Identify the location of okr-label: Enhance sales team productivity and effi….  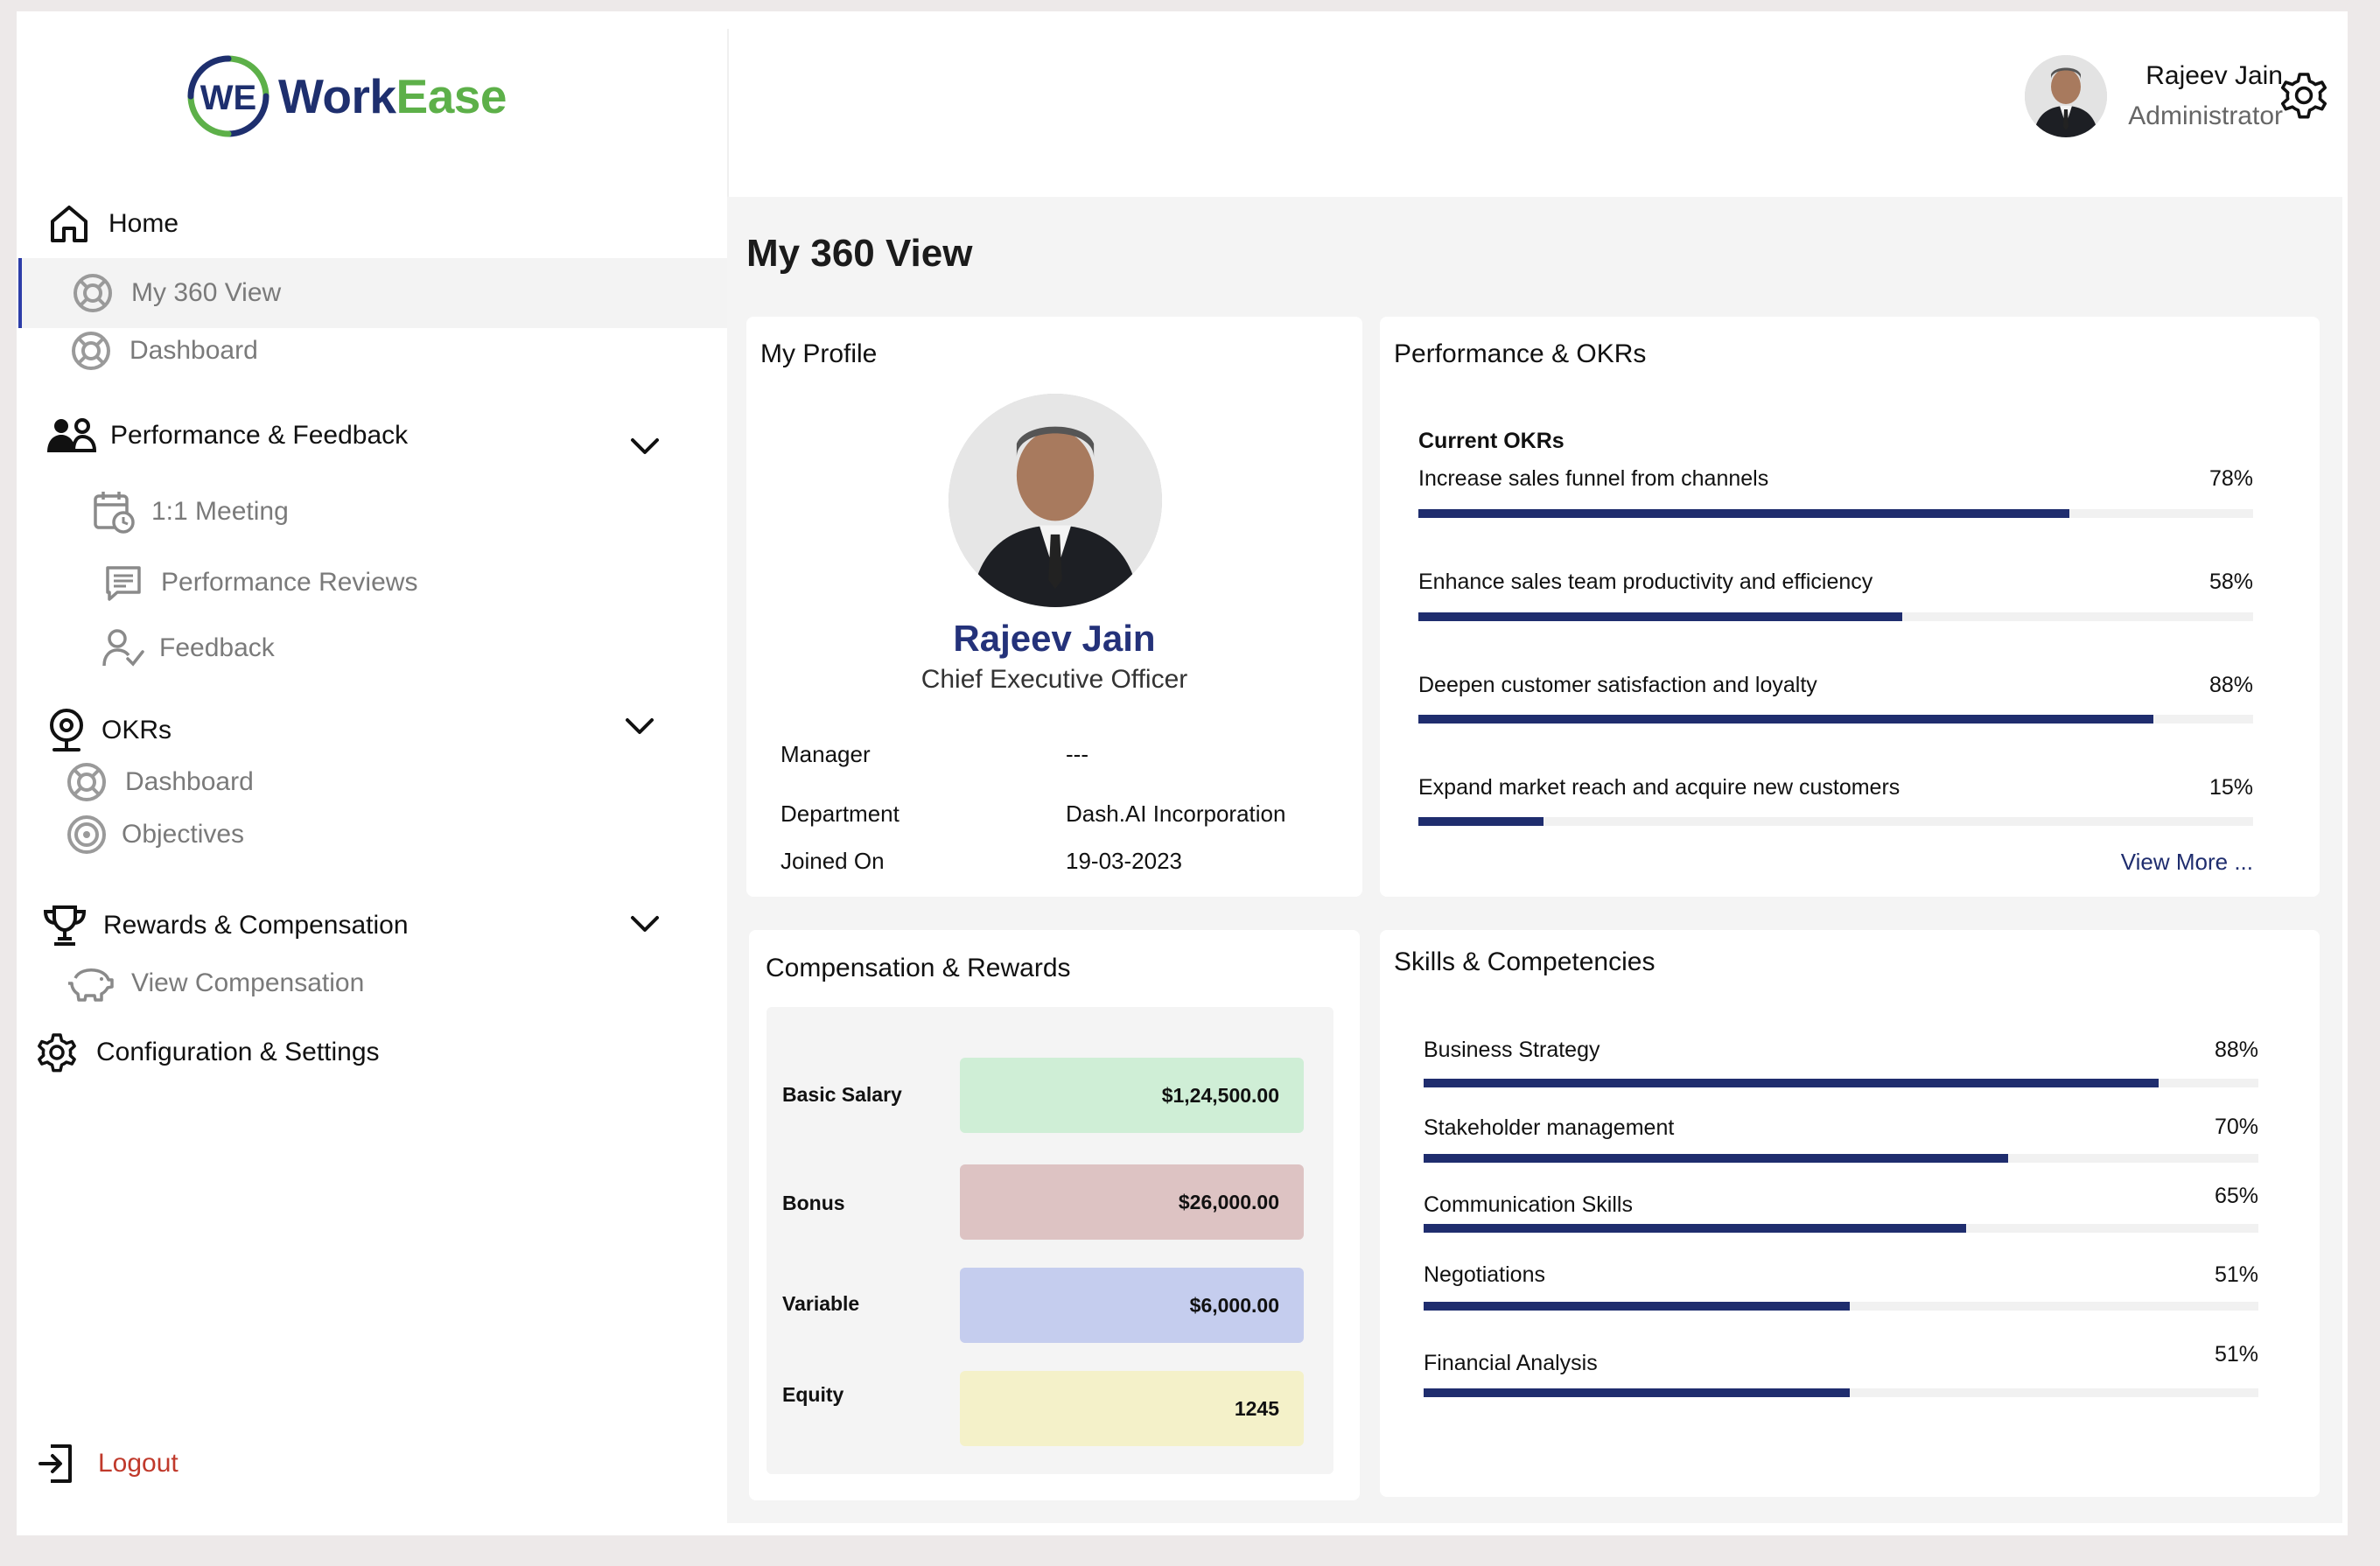
(1645, 582).